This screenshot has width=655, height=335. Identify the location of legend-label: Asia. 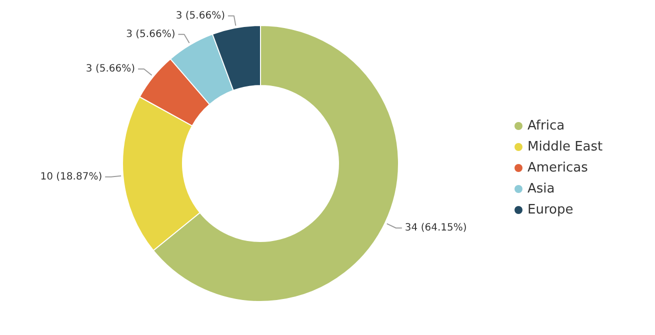
(541, 189).